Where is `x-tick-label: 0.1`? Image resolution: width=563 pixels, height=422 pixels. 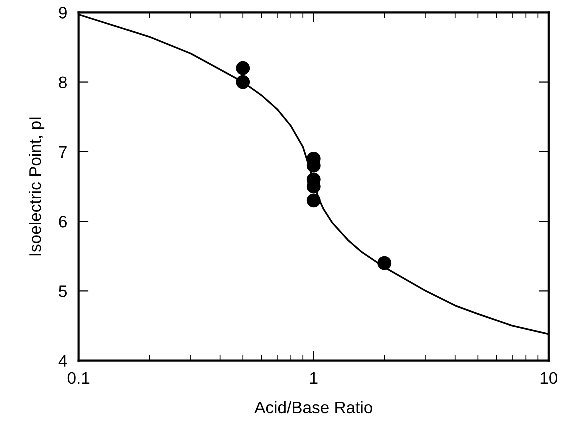
x-tick-label: 0.1 is located at coordinates (79, 378).